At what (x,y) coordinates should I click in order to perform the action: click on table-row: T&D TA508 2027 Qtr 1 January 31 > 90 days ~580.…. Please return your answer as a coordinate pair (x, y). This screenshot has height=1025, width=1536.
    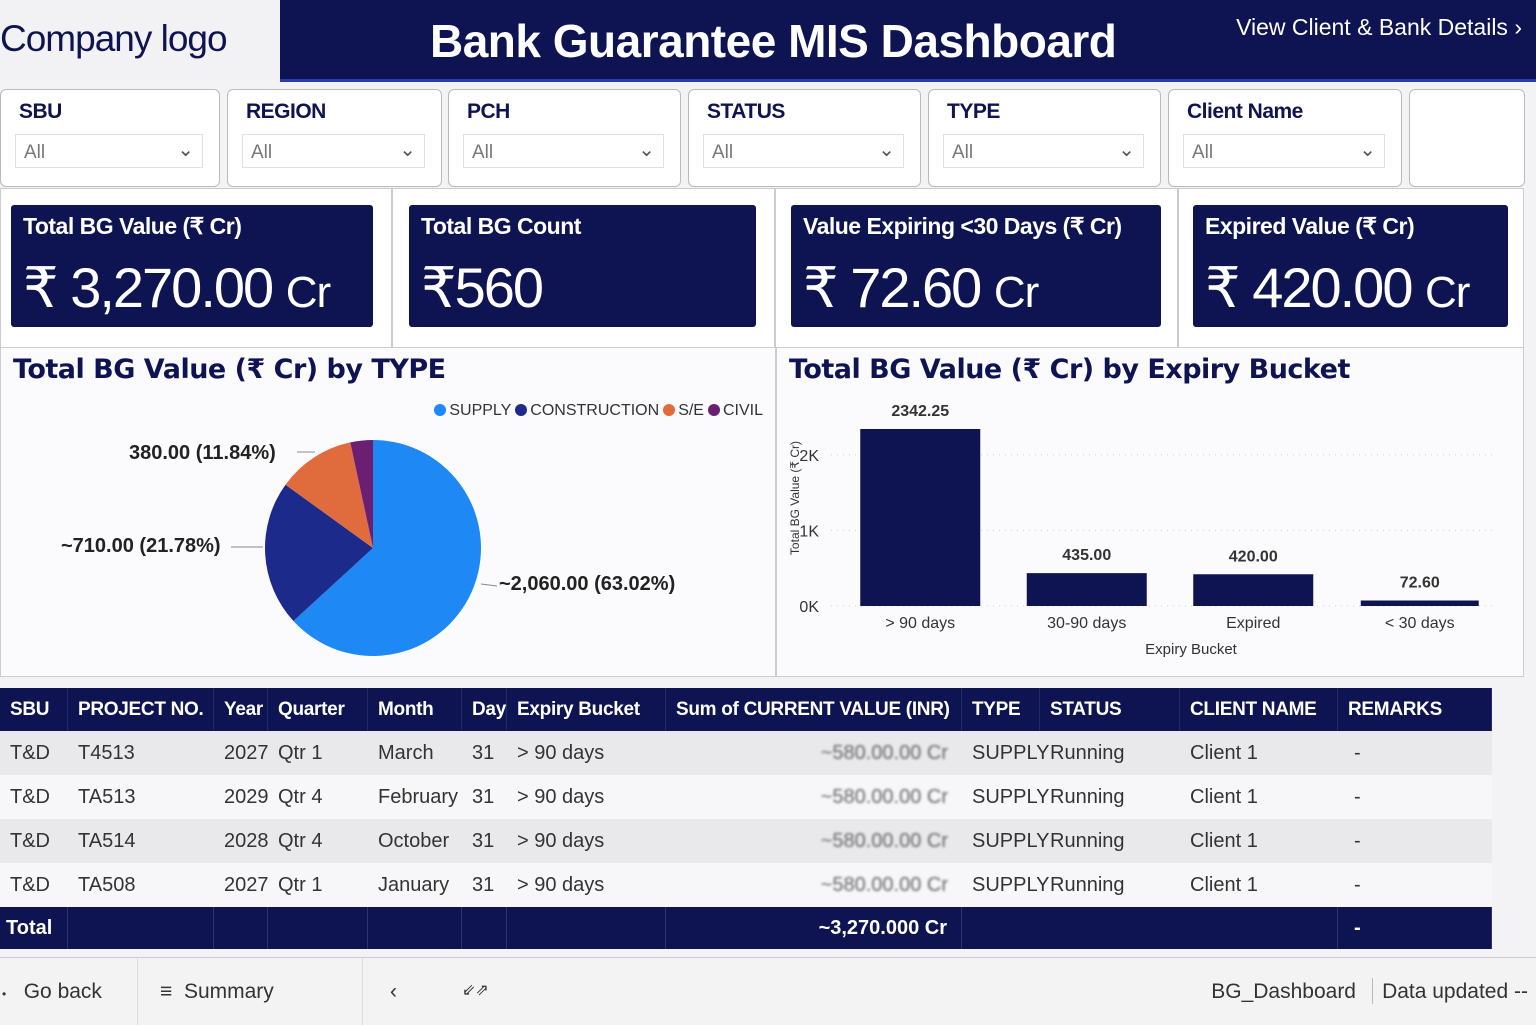
    Looking at the image, I should click on (746, 885).